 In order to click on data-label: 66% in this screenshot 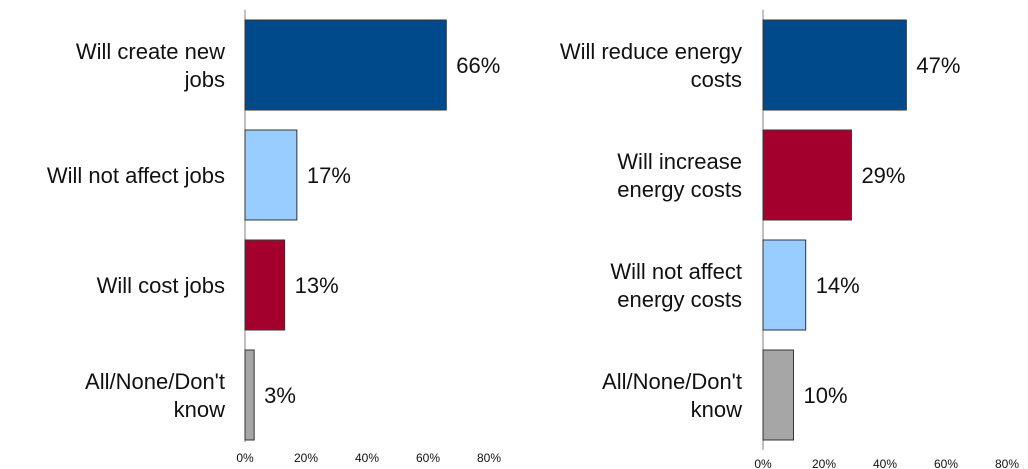, I will do `click(478, 65)`.